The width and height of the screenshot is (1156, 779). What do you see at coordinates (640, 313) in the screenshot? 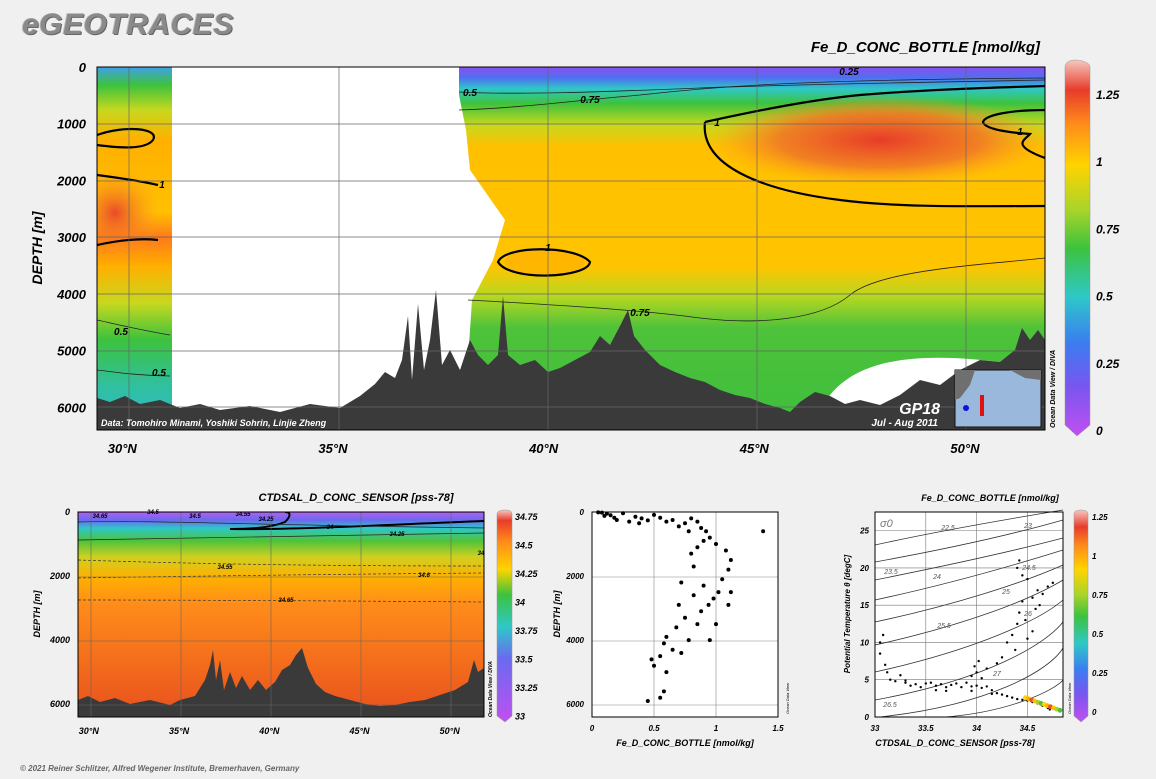
I see `contour-label: 0.75` at bounding box center [640, 313].